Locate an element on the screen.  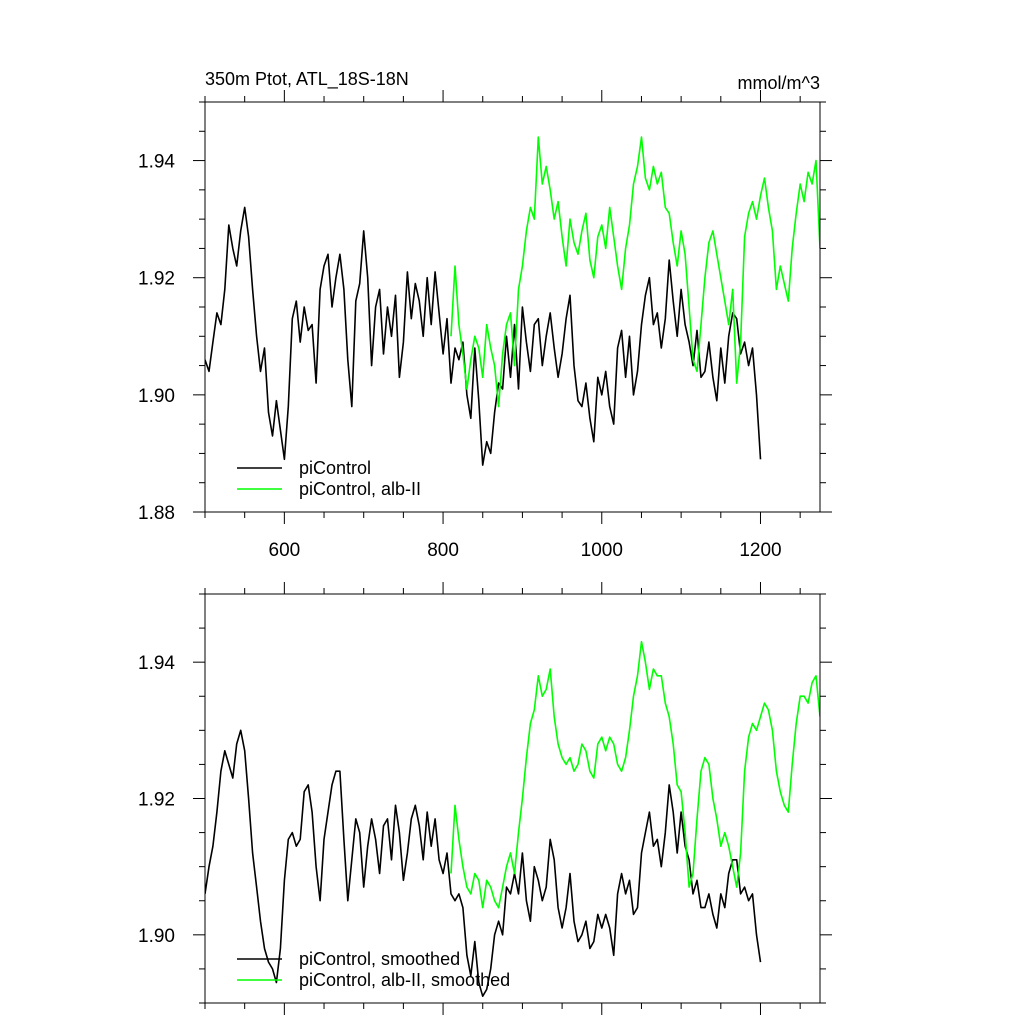
legend-label-0: piControl, smoothed is located at coordinates (379, 959).